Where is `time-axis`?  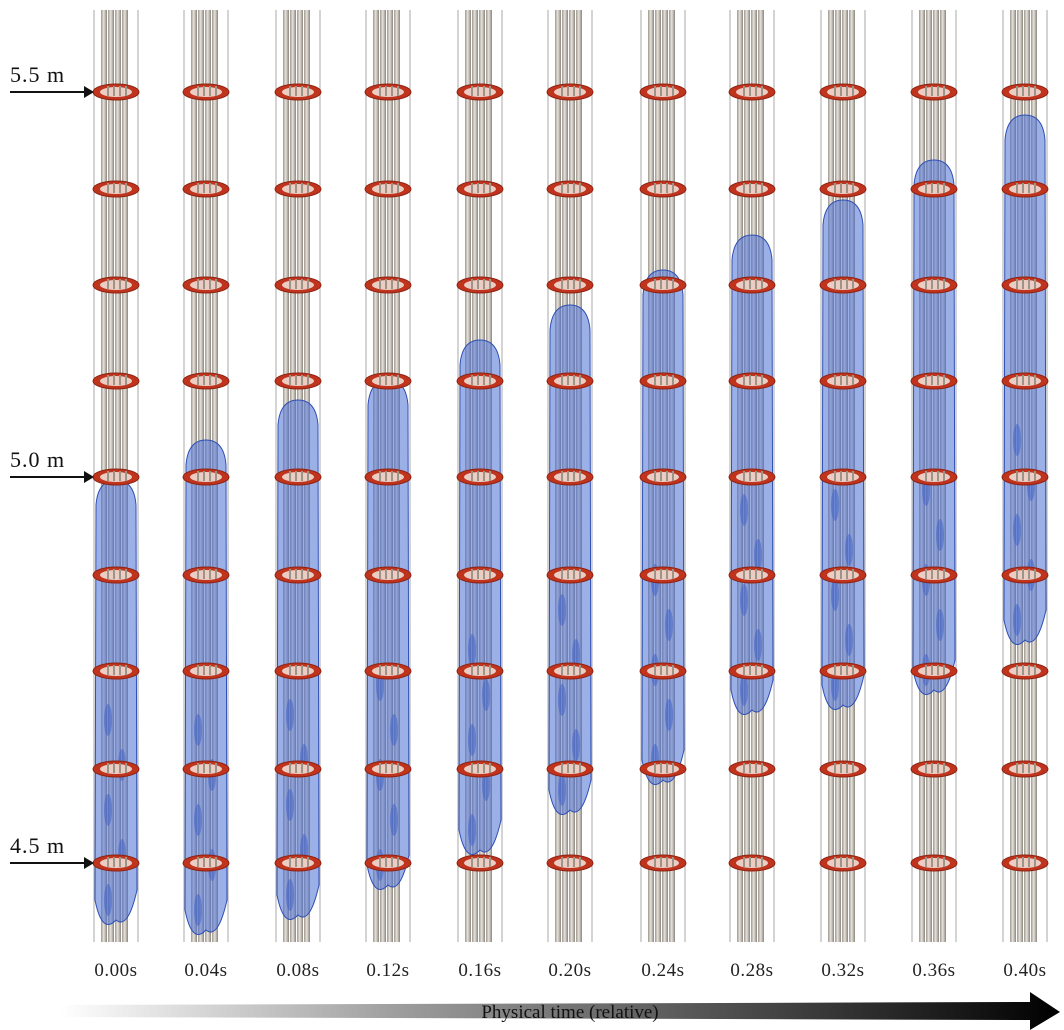
time-axis is located at coordinates (560, 1011).